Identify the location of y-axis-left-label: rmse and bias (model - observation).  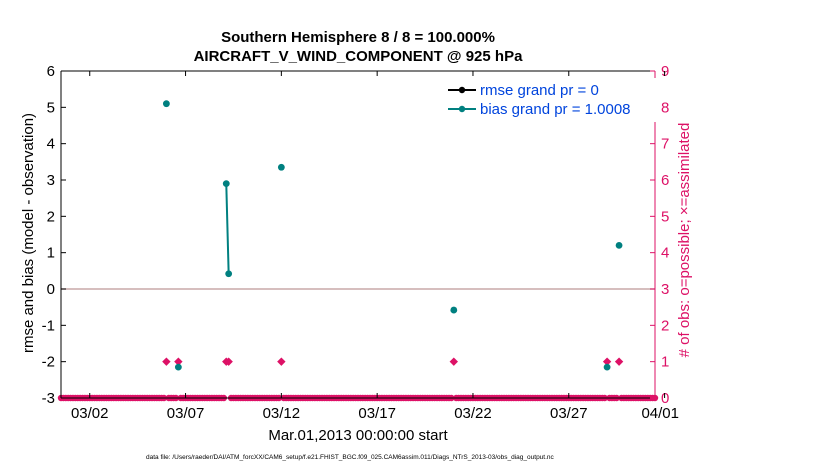
(28, 233).